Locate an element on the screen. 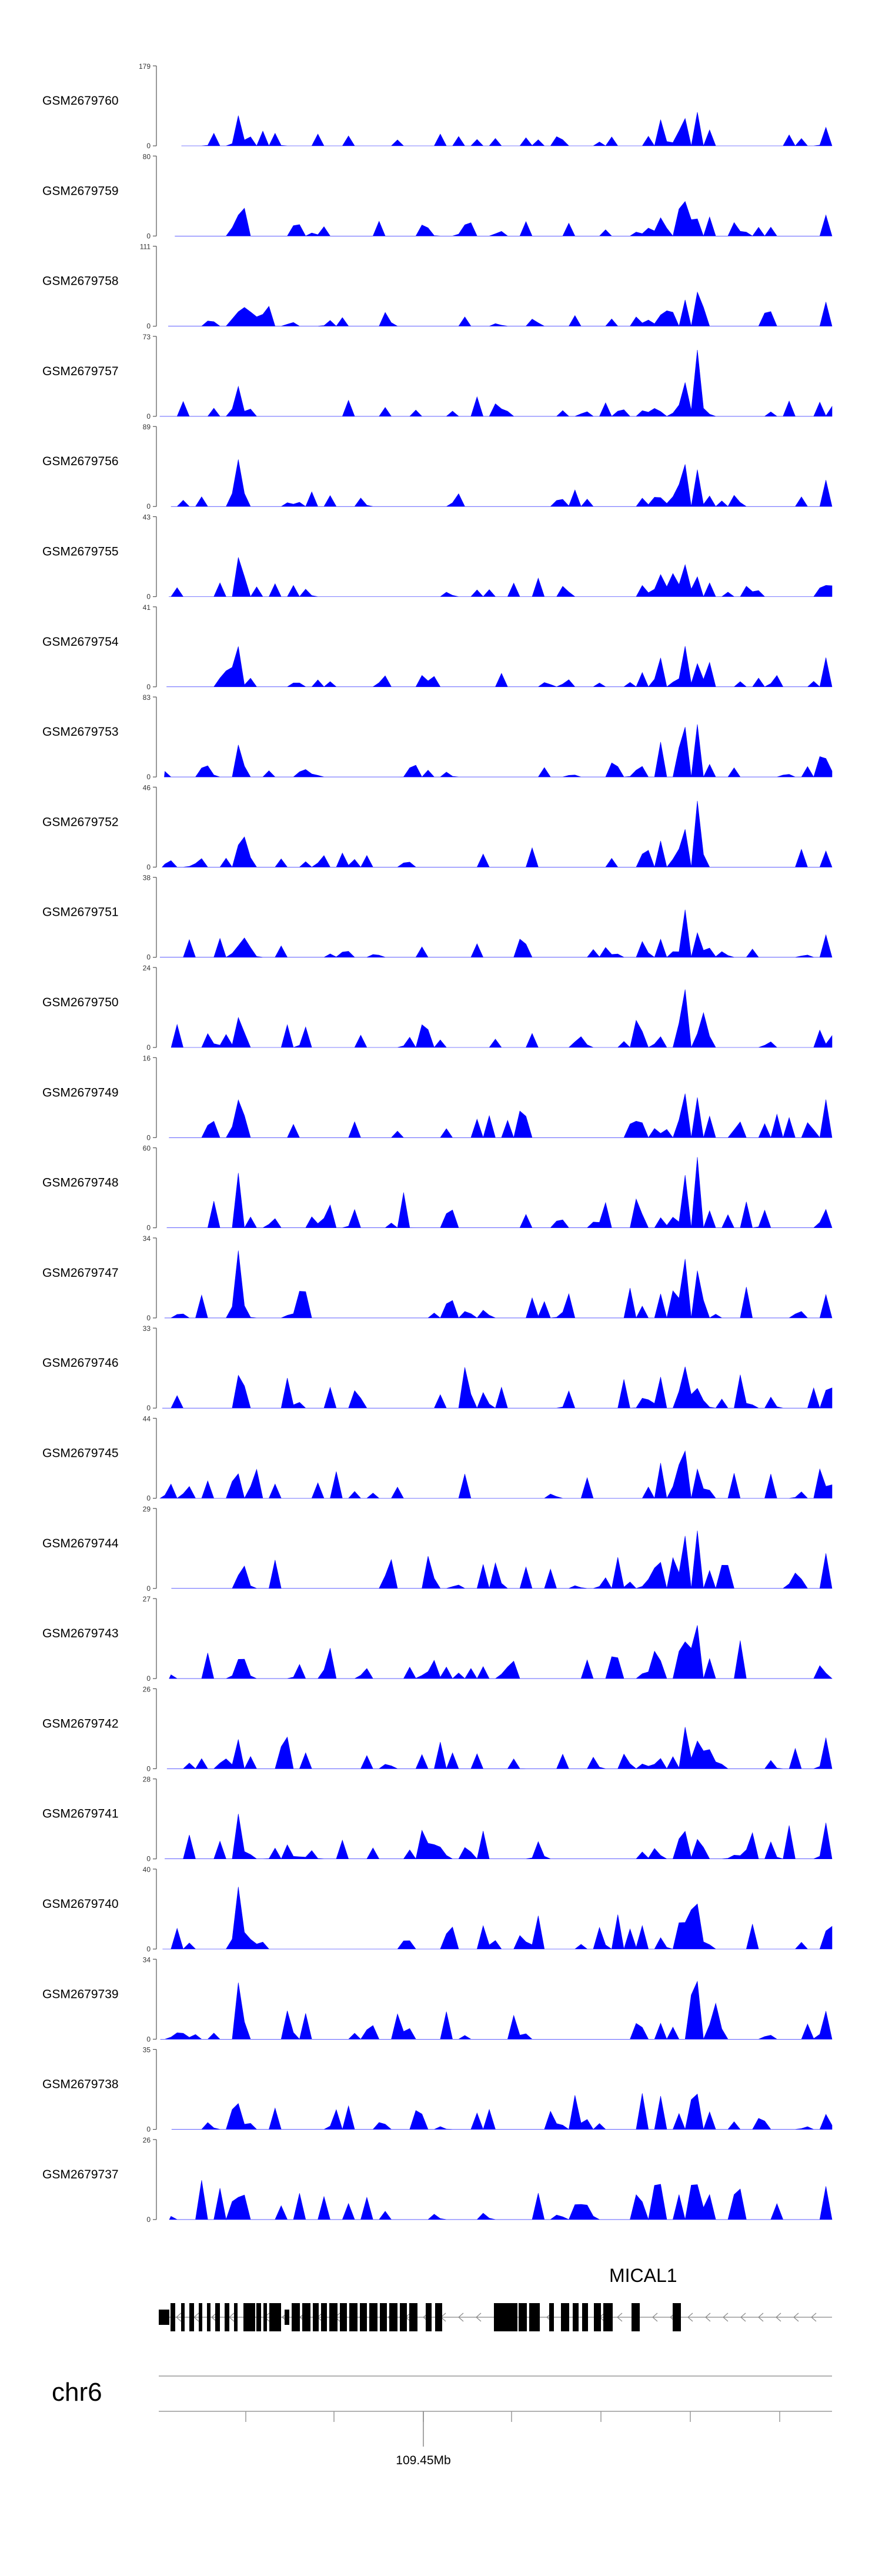 This screenshot has height=2576, width=882. coverage-track: GSM2679747 34 0 is located at coordinates (437, 1278).